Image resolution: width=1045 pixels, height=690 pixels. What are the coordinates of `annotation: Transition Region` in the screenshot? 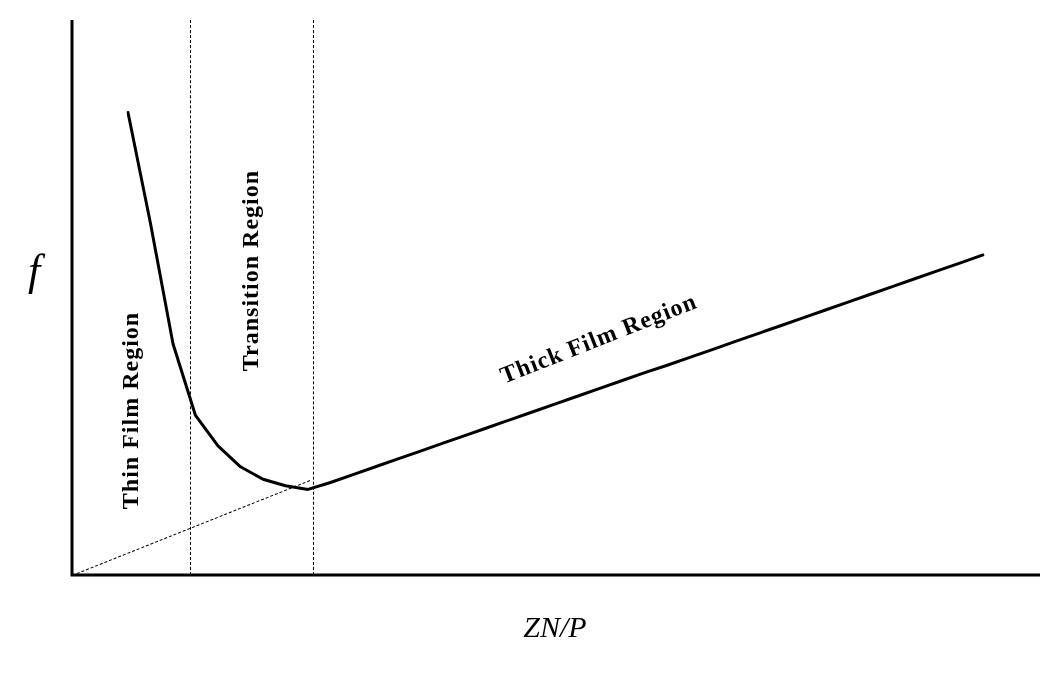 It's located at (250, 270).